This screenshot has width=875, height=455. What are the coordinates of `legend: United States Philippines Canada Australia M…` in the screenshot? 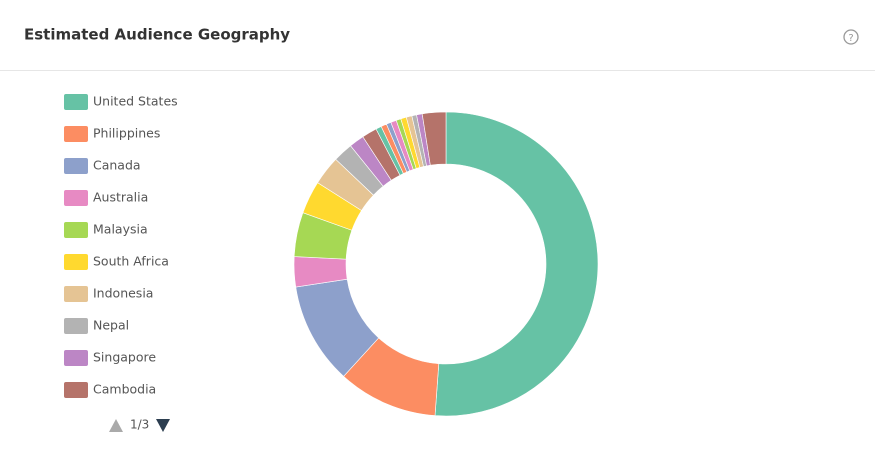 It's located at (121, 246).